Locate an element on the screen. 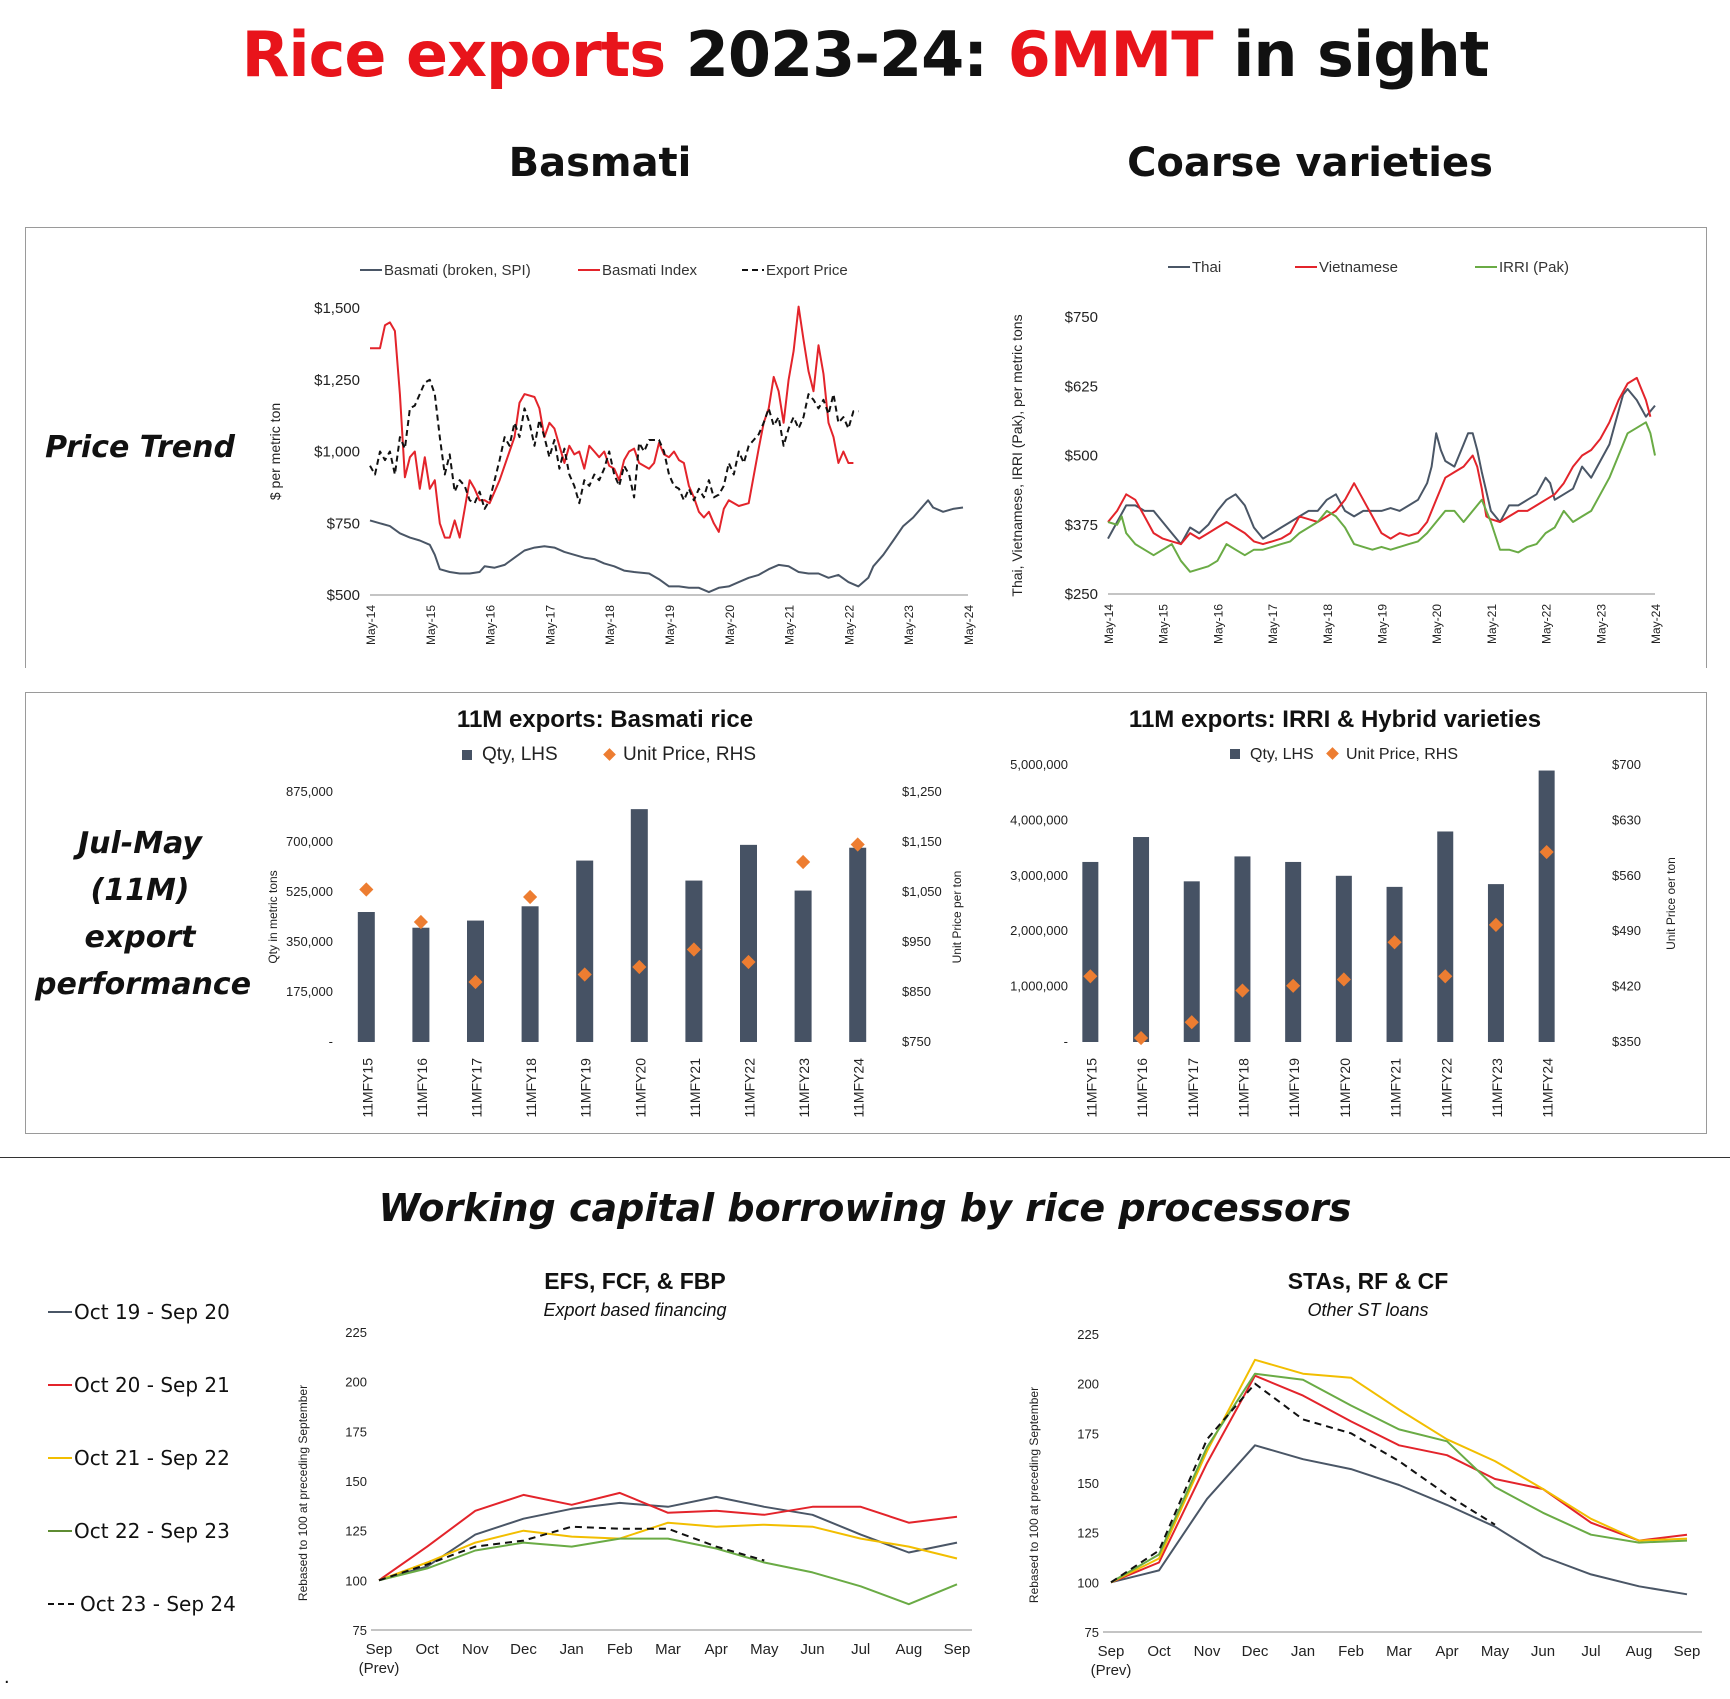 This screenshot has width=1730, height=1699. chart-title: EFS, FCF, & FBP is located at coordinates (634, 1281).